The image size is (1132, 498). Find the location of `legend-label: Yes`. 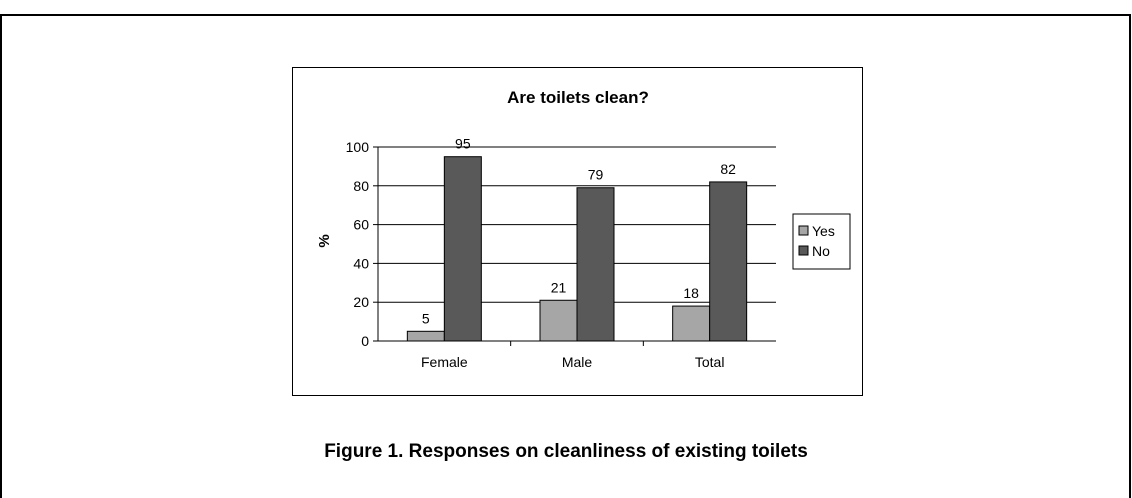

legend-label: Yes is located at coordinates (823, 231).